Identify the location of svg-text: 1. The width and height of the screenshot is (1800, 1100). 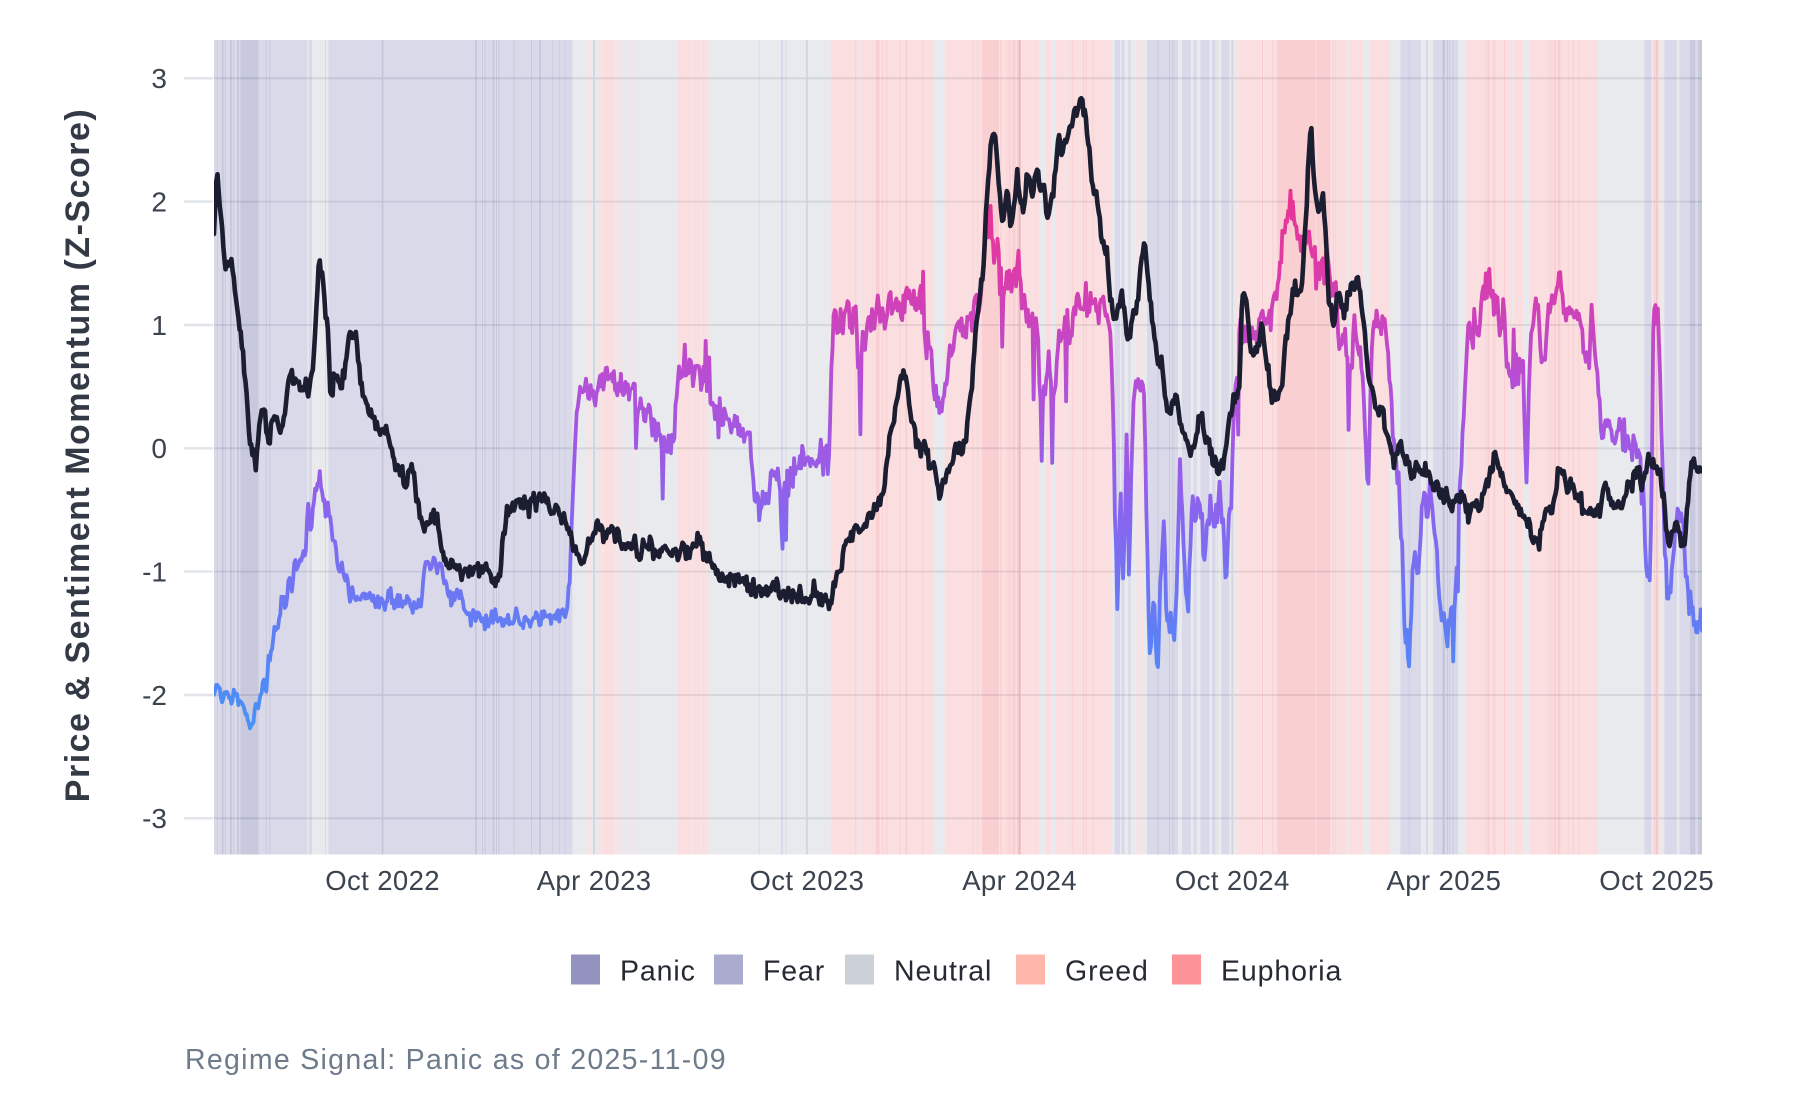
(159, 325).